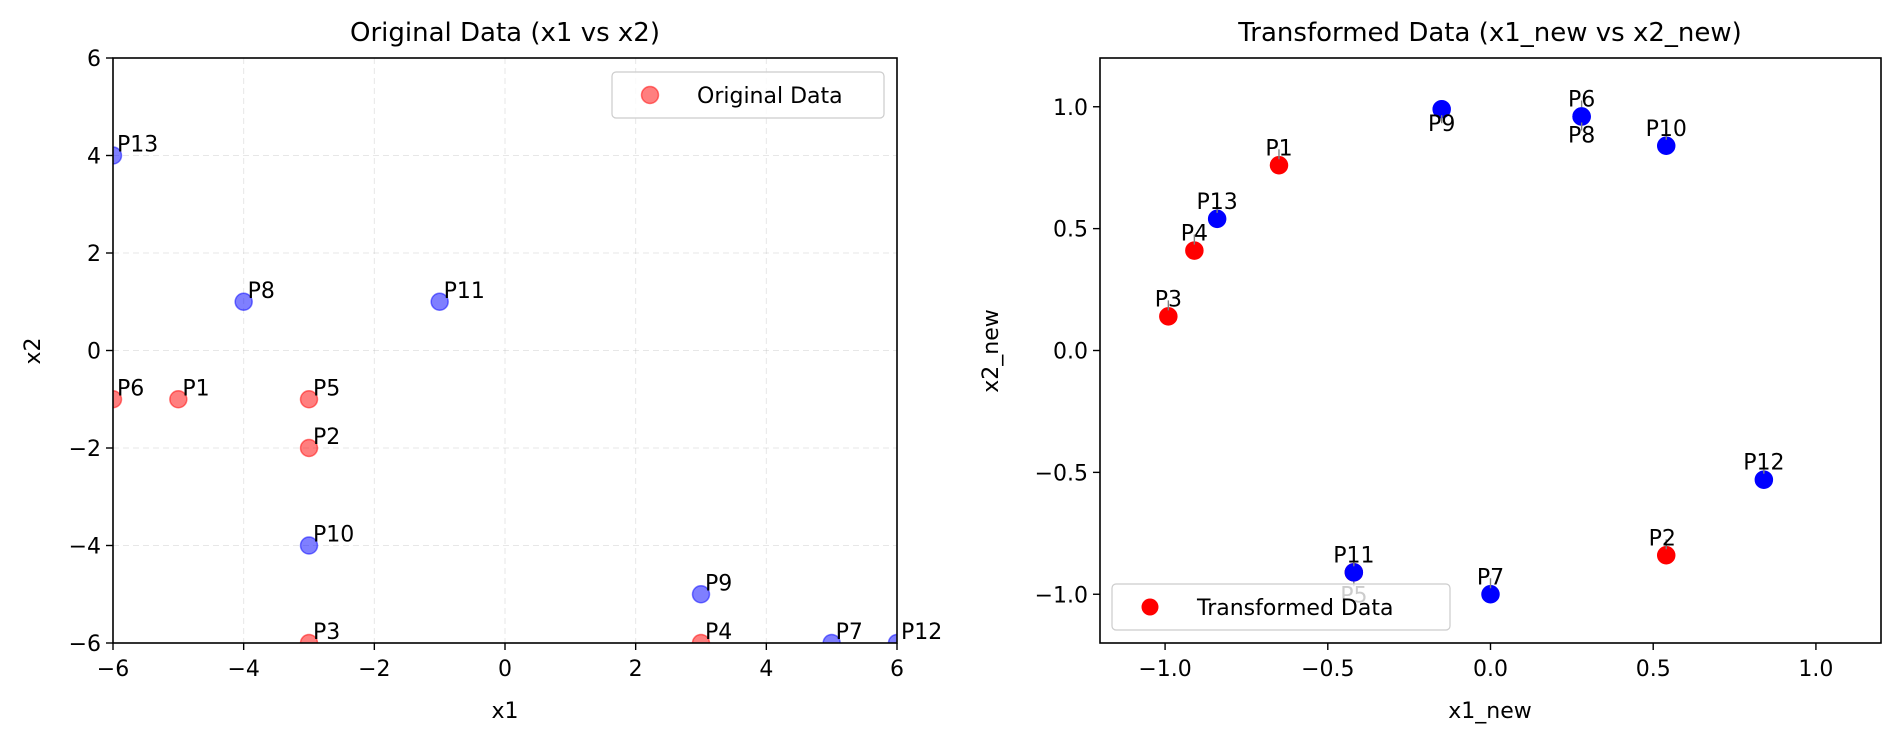  What do you see at coordinates (701, 594) in the screenshot?
I see `point-p9` at bounding box center [701, 594].